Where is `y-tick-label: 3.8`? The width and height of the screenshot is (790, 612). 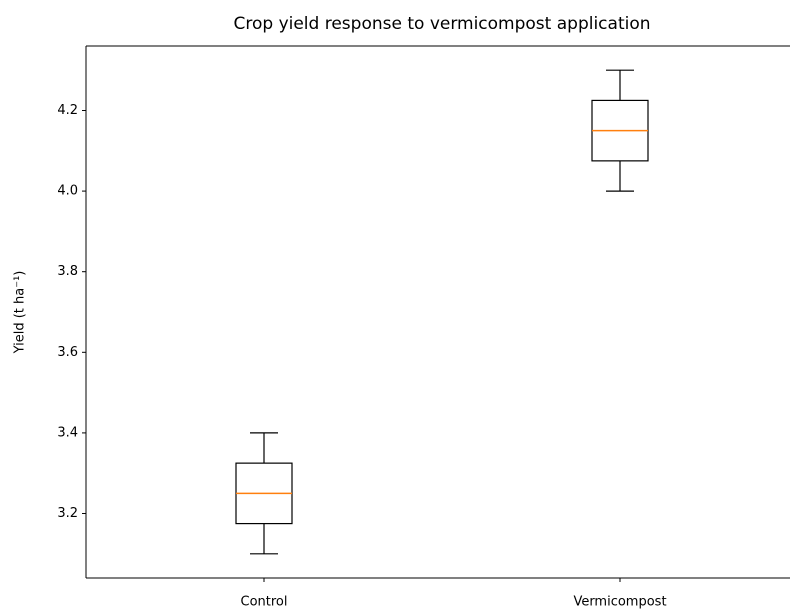 y-tick-label: 3.8 is located at coordinates (67, 271).